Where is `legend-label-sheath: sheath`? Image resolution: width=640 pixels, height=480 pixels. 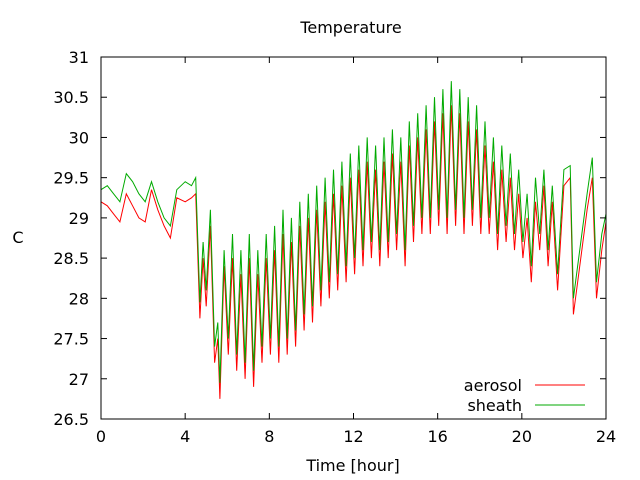 legend-label-sheath: sheath is located at coordinates (494, 405).